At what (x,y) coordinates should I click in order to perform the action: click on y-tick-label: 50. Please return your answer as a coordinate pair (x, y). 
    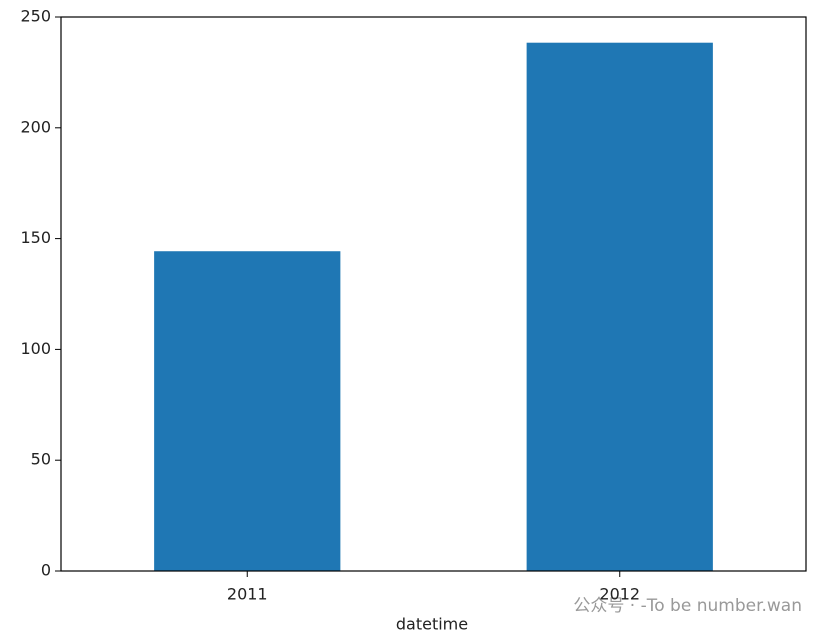
    Looking at the image, I should click on (41, 459).